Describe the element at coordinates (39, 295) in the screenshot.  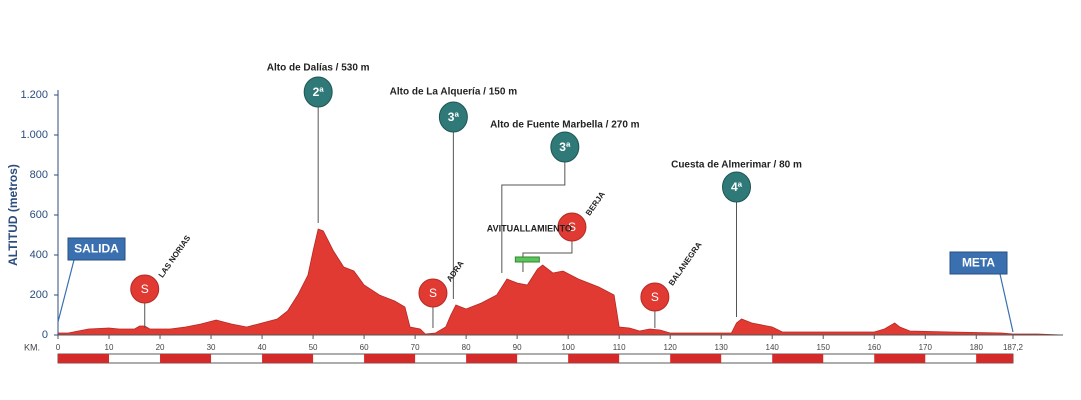
I see `y-tick-label: 200` at that location.